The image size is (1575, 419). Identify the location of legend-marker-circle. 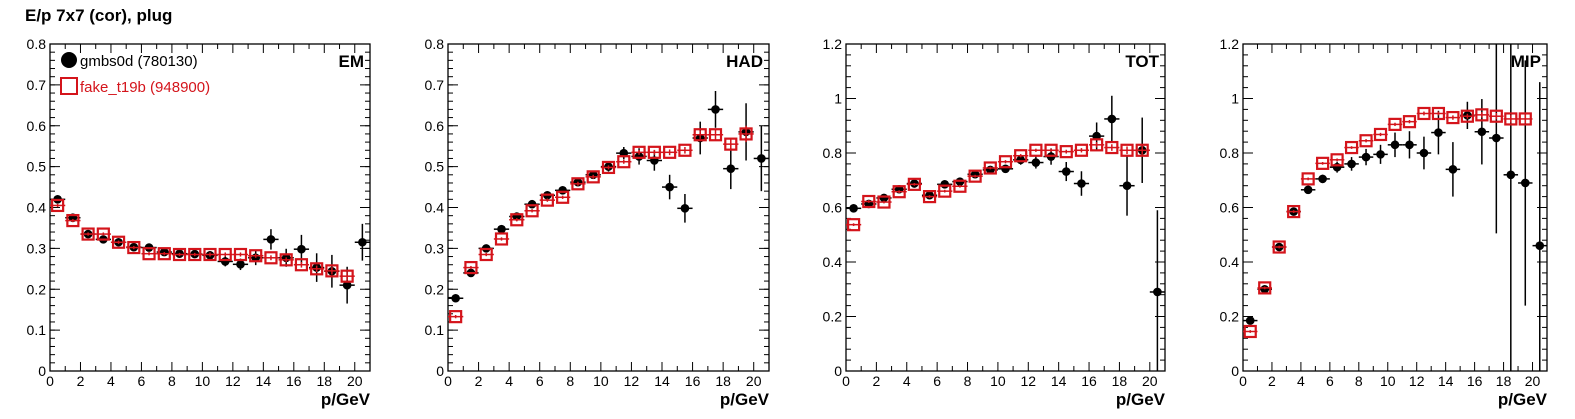
(69, 60).